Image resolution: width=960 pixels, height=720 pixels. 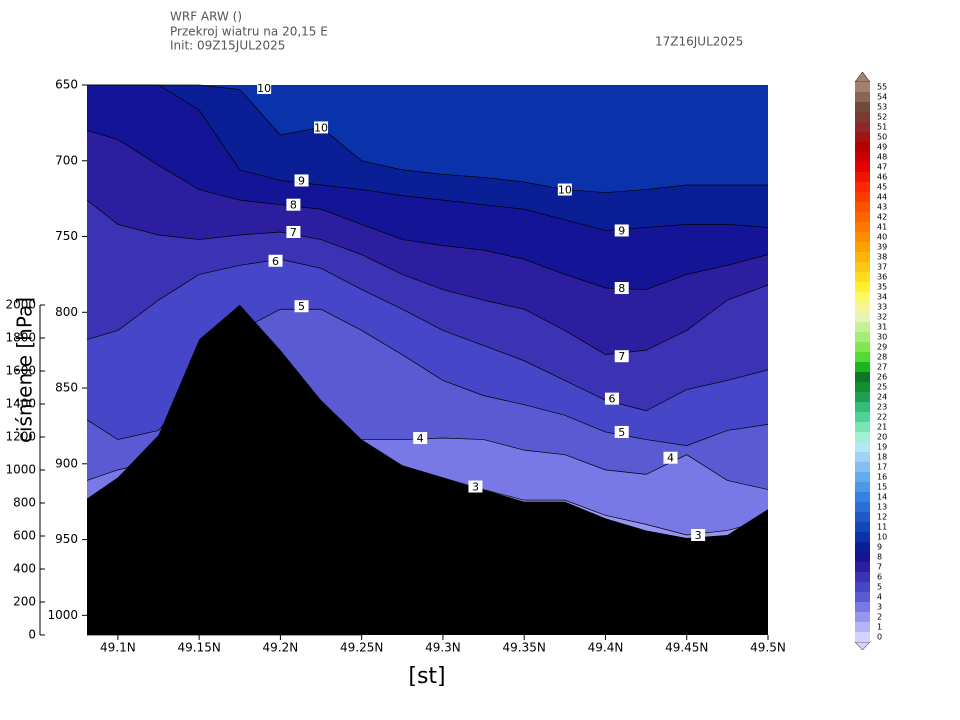 I want to click on y2-tick-label: 1000, so click(x=20, y=470).